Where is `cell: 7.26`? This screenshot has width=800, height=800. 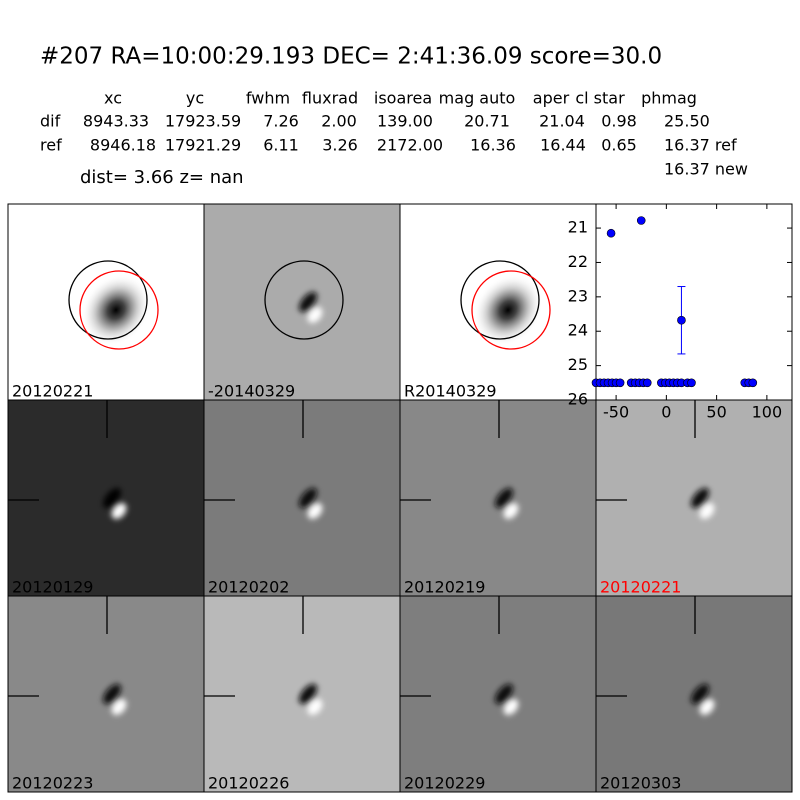 cell: 7.26 is located at coordinates (281, 121).